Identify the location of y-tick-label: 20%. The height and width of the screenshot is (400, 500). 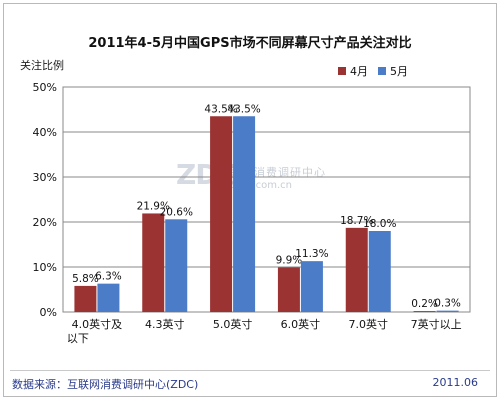
(45, 222).